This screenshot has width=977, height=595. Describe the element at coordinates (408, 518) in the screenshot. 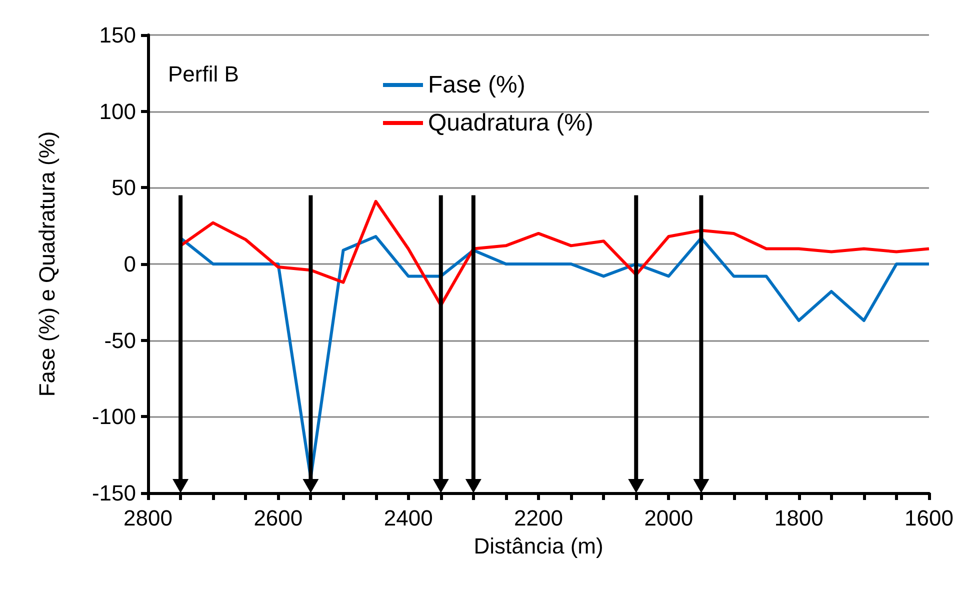

I see `x-tick-label: 2400` at that location.